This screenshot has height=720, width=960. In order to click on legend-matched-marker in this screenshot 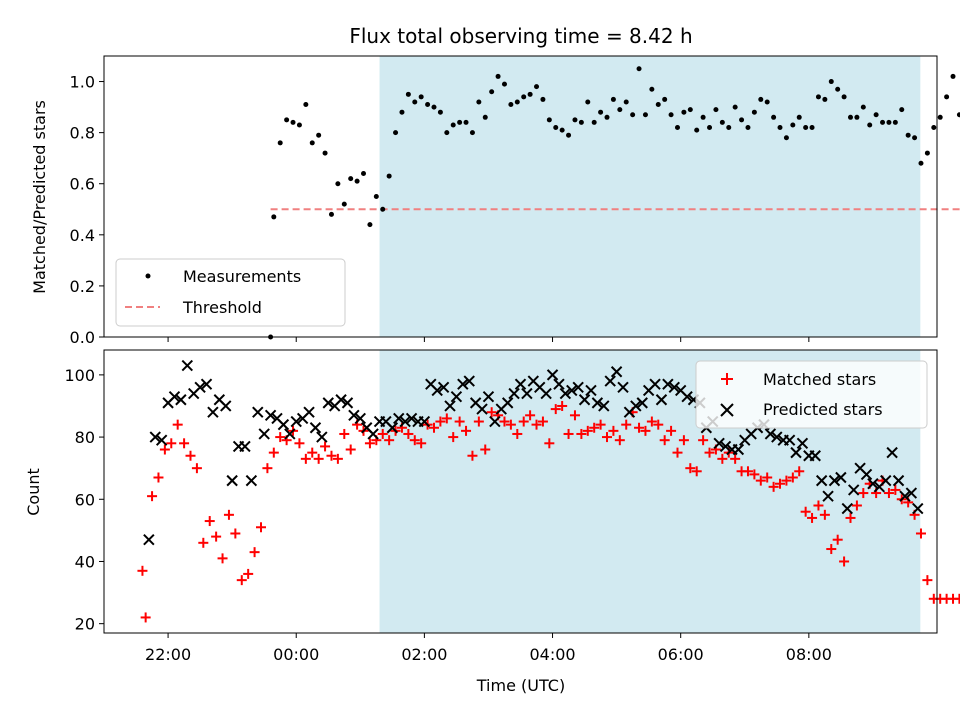, I will do `click(727, 379)`.